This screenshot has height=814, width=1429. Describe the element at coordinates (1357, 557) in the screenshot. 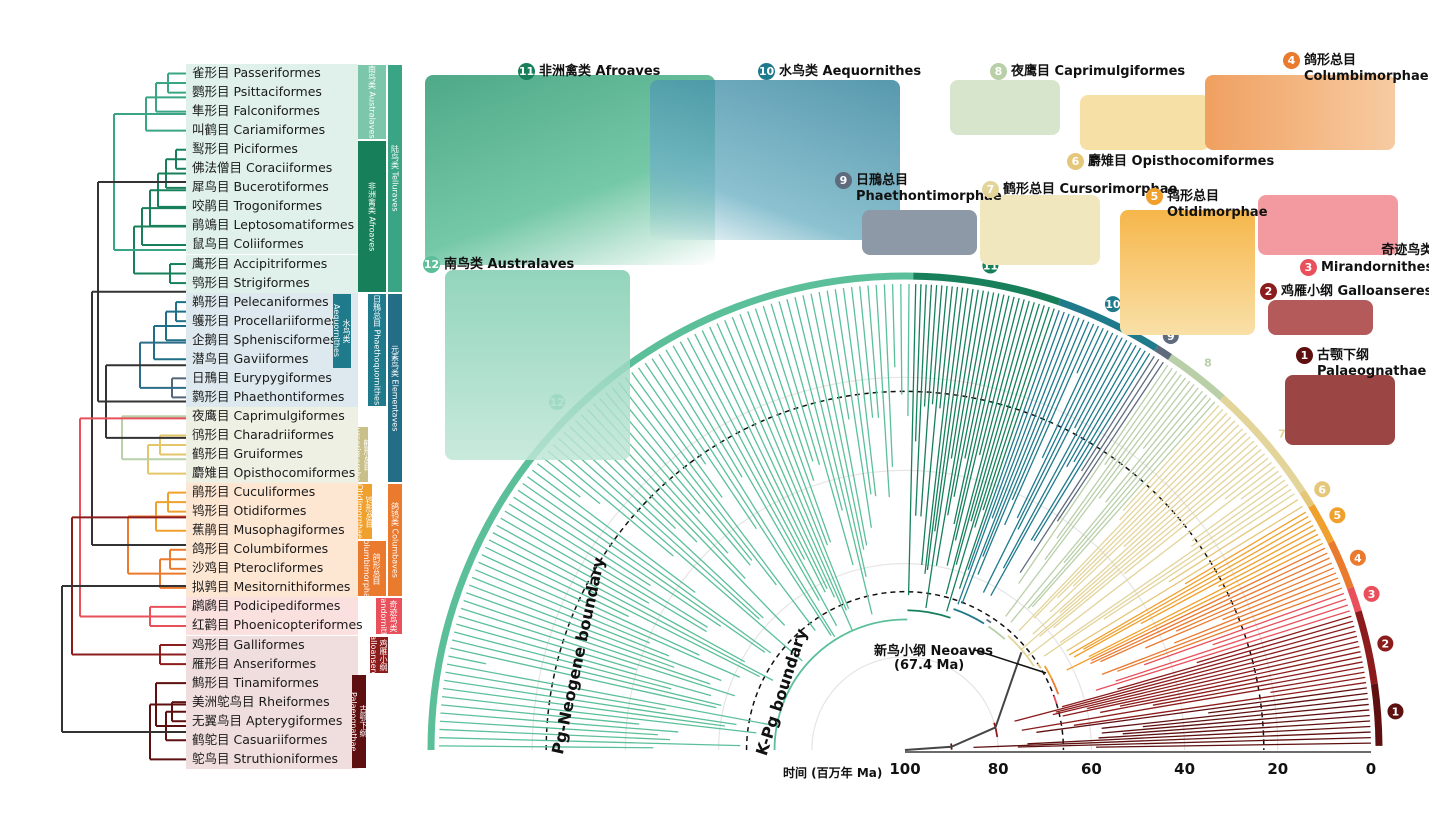

I see `ring-number-badge` at that location.